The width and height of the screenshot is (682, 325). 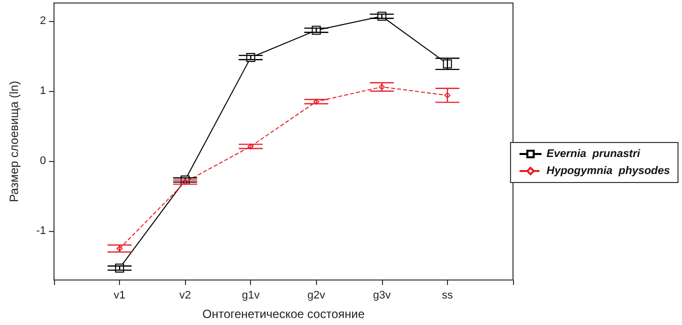 What do you see at coordinates (382, 296) in the screenshot?
I see `x-tick-label: g3v` at bounding box center [382, 296].